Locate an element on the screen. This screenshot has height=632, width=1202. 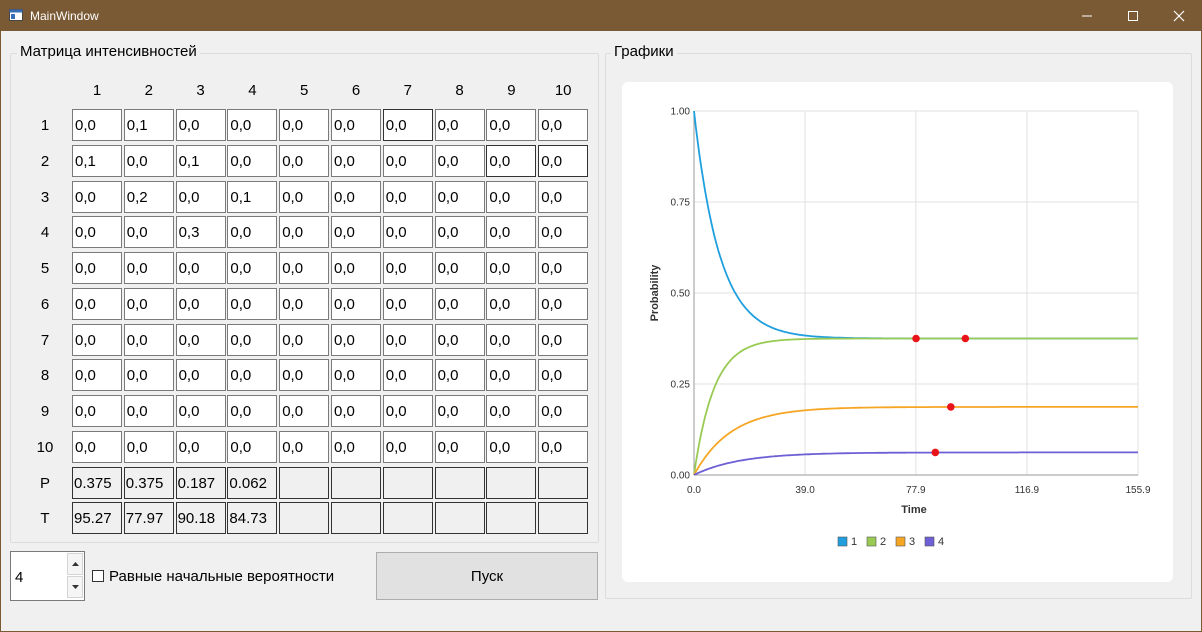
close-button is located at coordinates (1179, 15).